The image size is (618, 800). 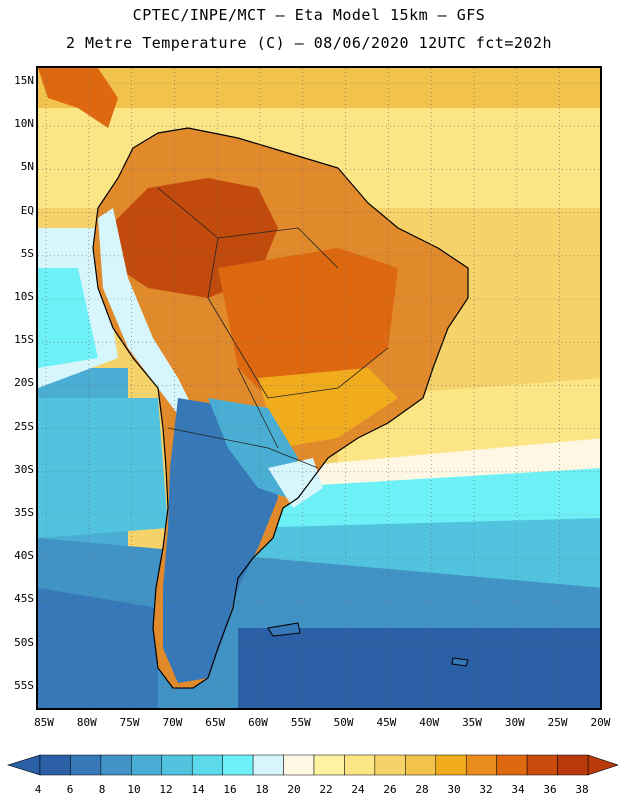 I want to click on lon-label: 20W, so click(x=600, y=722).